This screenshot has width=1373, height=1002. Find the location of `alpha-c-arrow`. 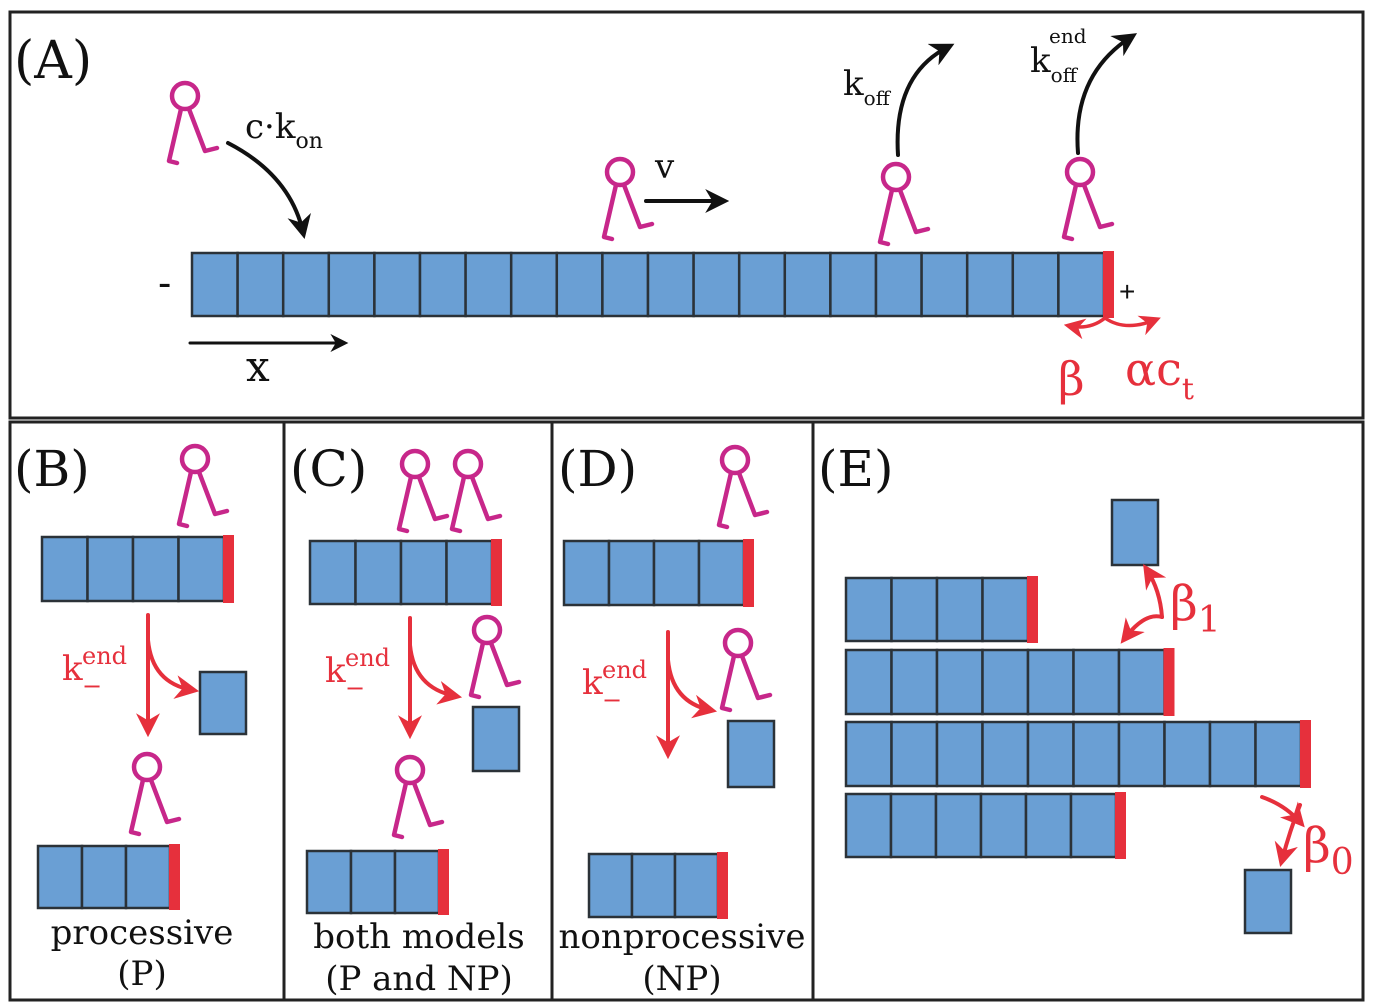

alpha-c-arrow is located at coordinates (1132, 325).